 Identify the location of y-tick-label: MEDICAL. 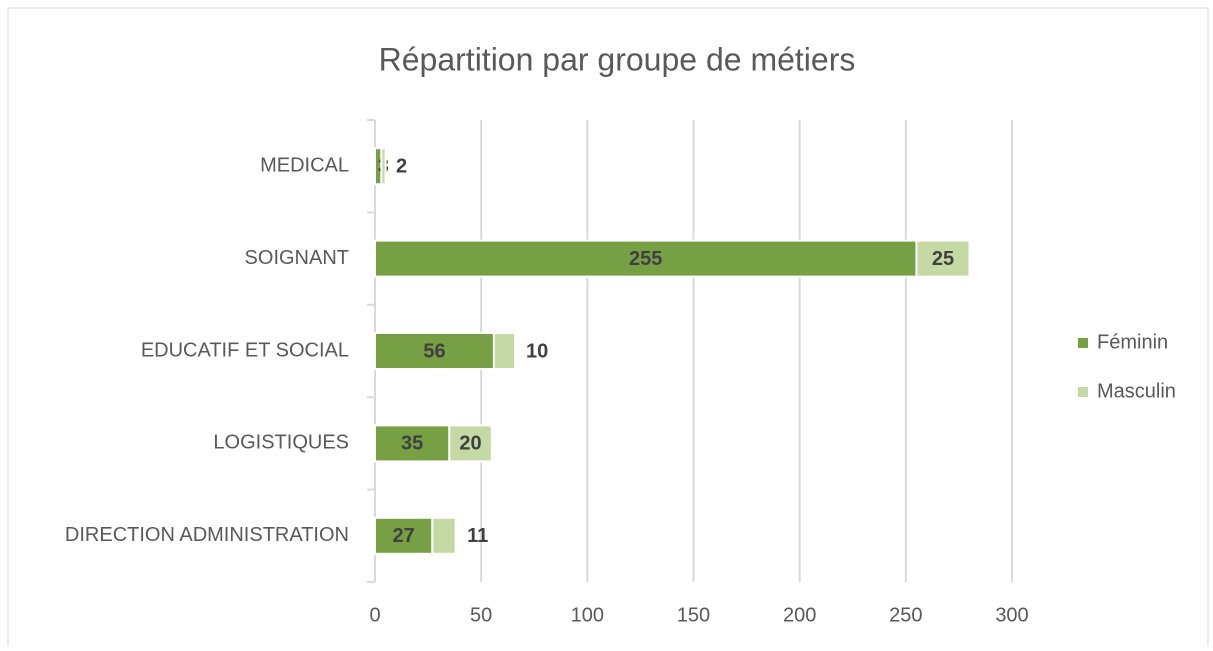
(304, 165).